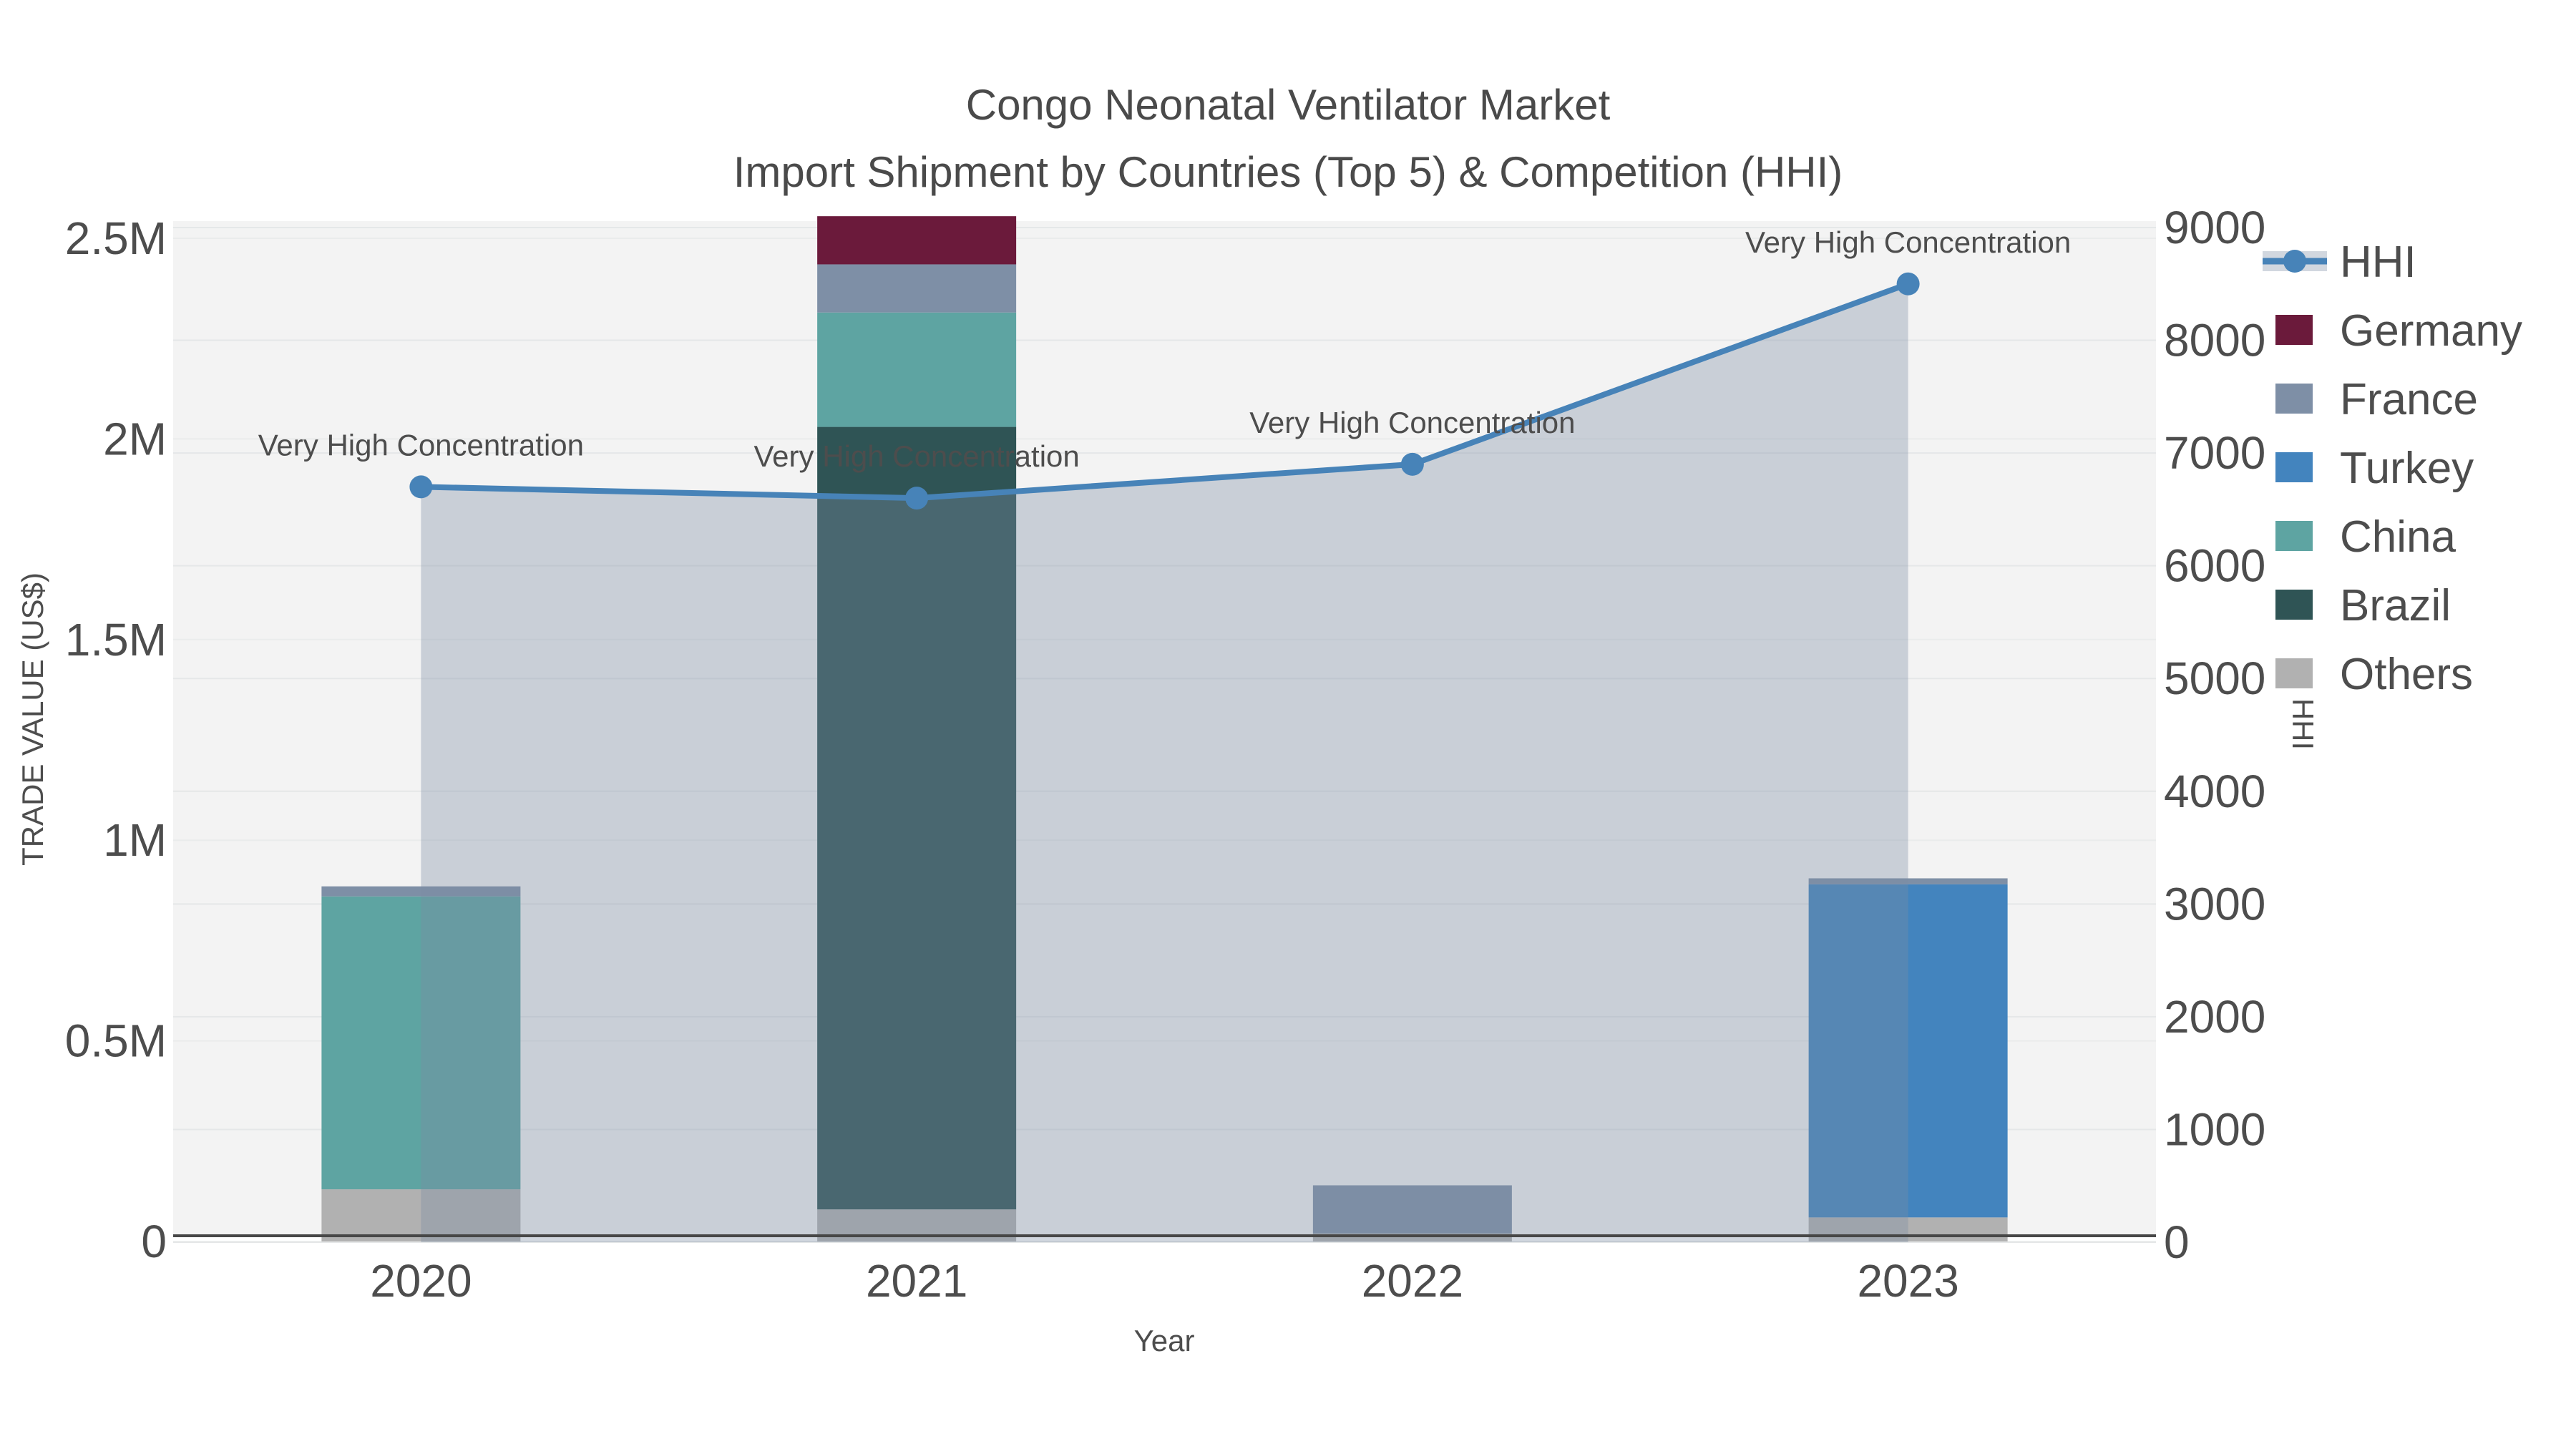 This screenshot has height=1449, width=2576. I want to click on legend-item-hhi: HHI, so click(2339, 262).